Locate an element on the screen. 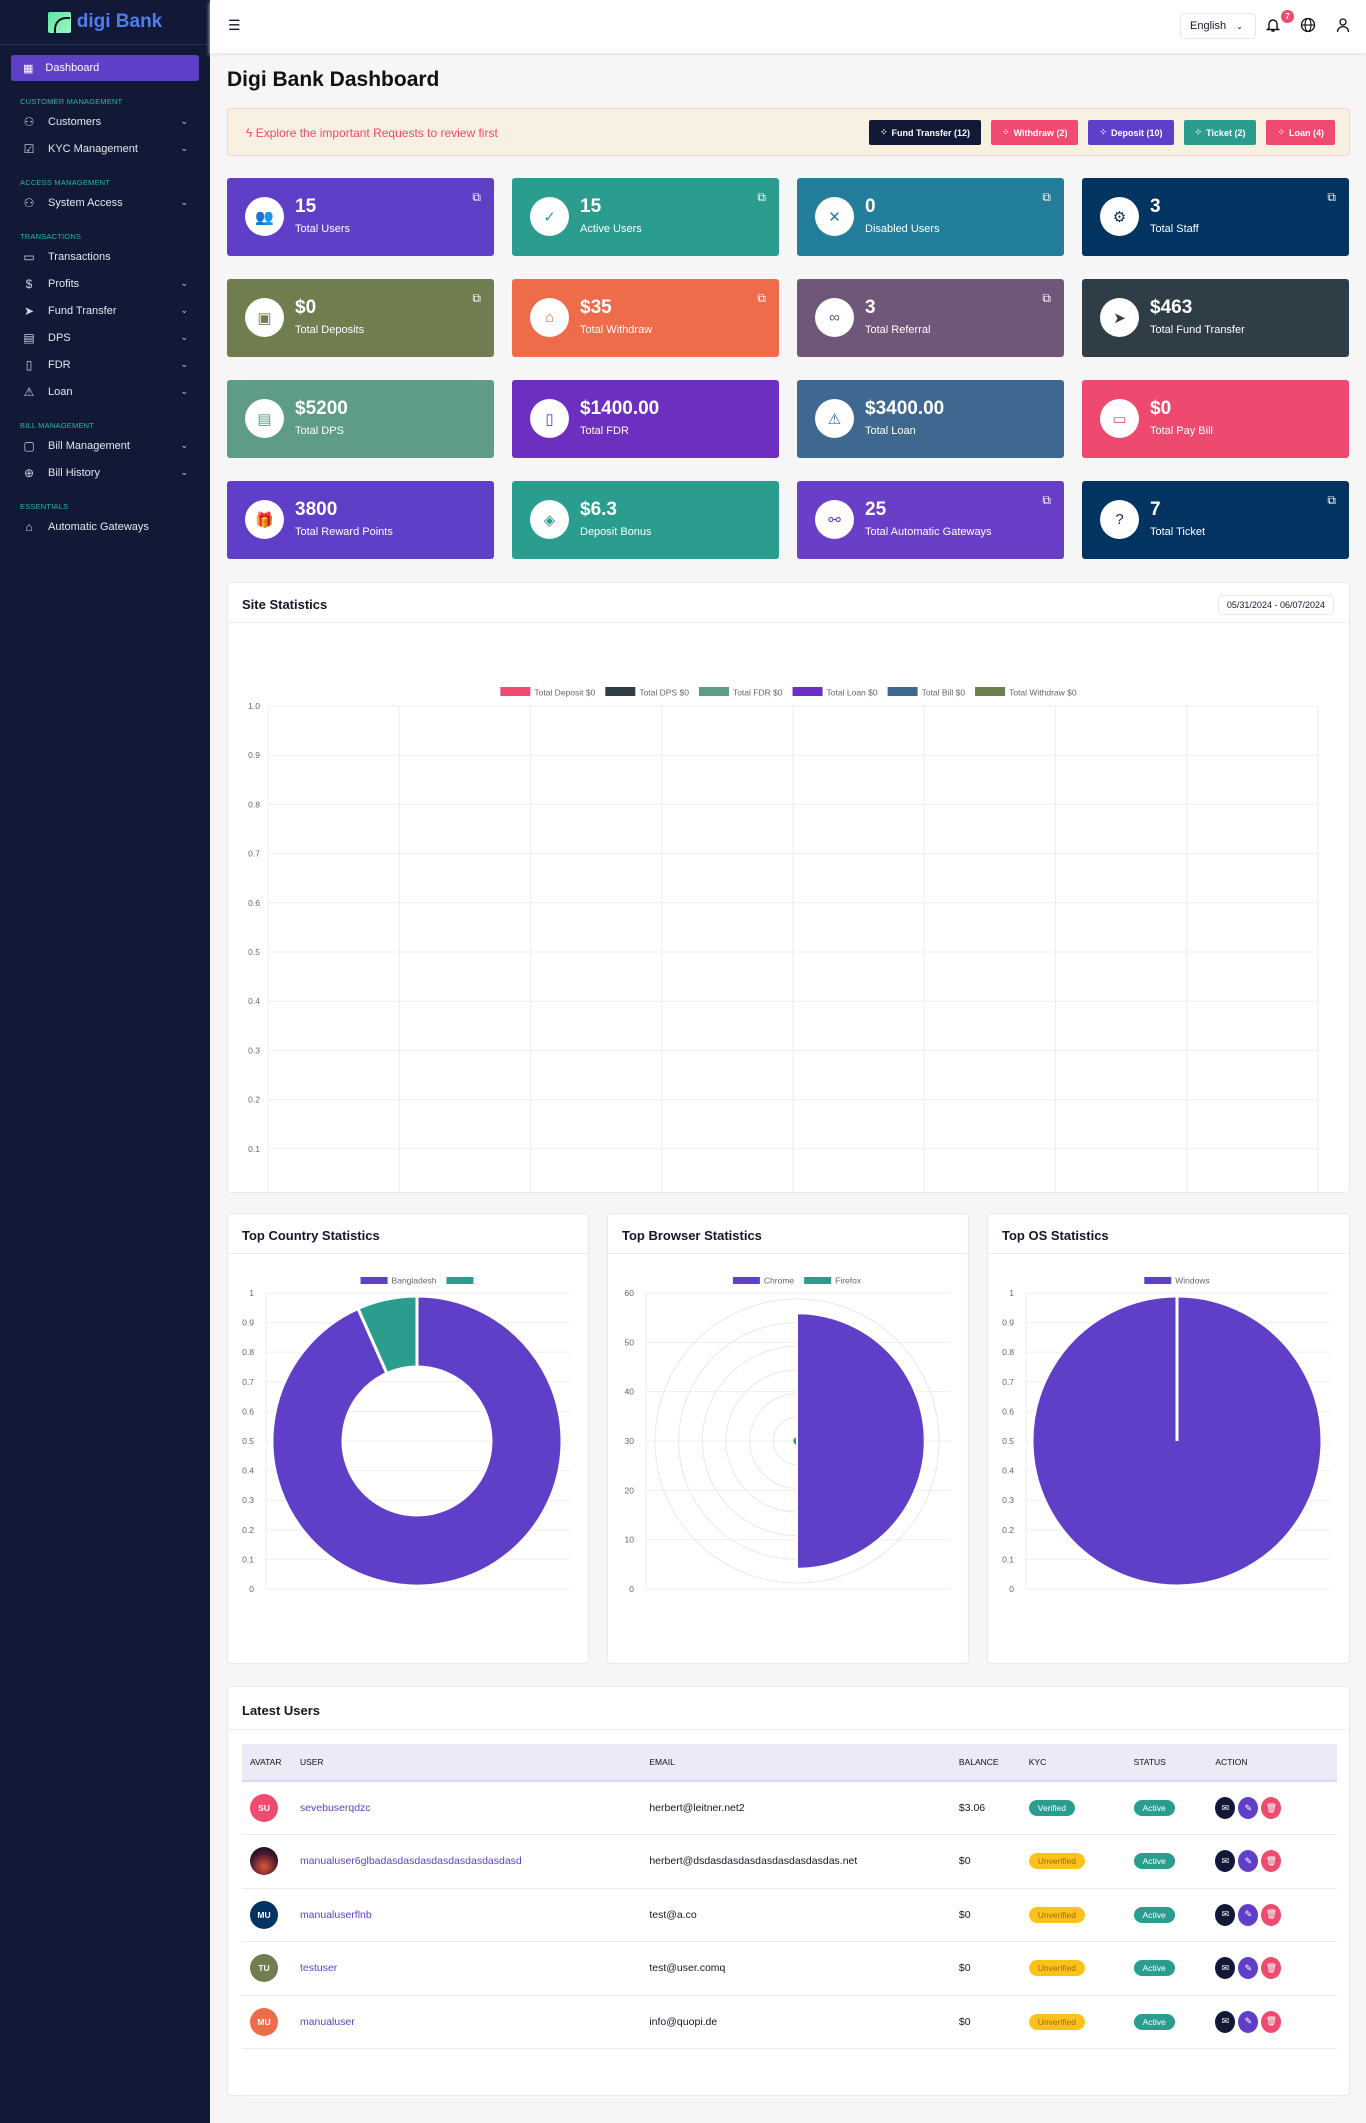 The image size is (1366, 2123). user-x-icon: ✕ is located at coordinates (834, 216).